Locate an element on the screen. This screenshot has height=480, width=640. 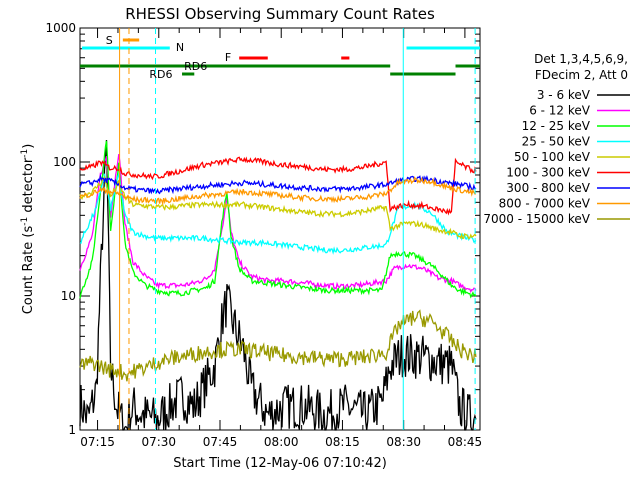
legend-label-3: 25 - 50 keV is located at coordinates (556, 142).